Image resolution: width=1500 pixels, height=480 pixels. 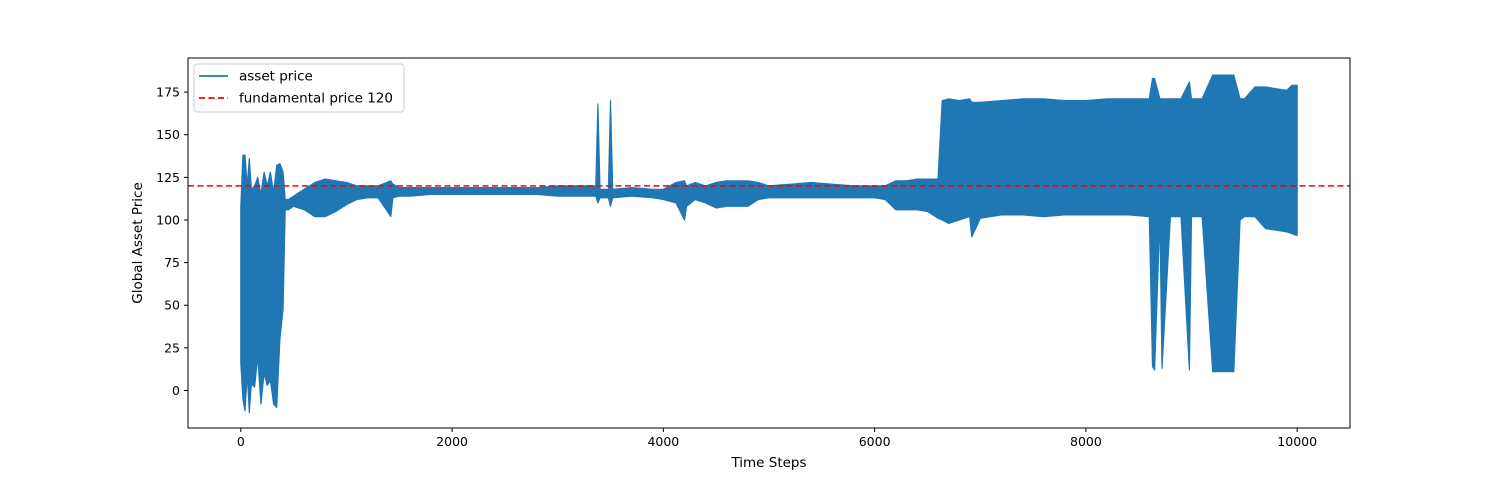 I want to click on x-tick-label: 2000, so click(x=452, y=441).